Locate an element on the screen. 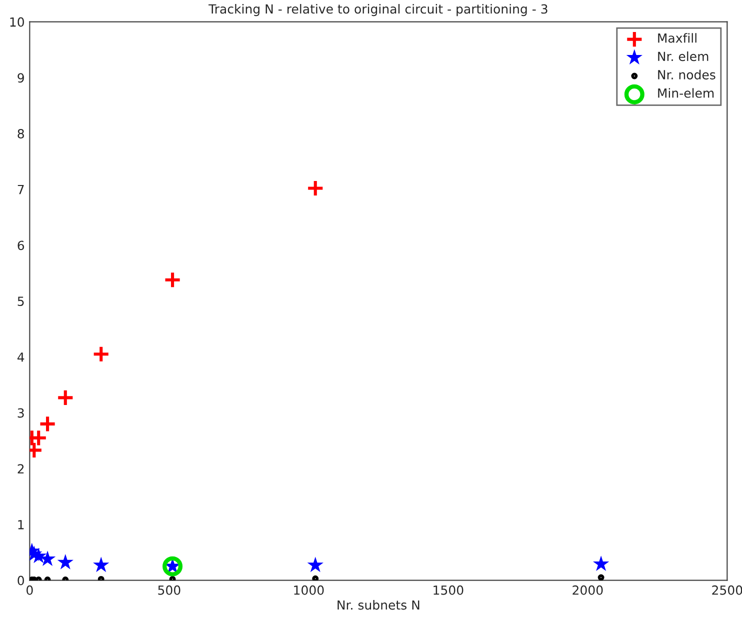 Image resolution: width=742 pixels, height=624 pixels. x-tick-label: 500 is located at coordinates (169, 590).